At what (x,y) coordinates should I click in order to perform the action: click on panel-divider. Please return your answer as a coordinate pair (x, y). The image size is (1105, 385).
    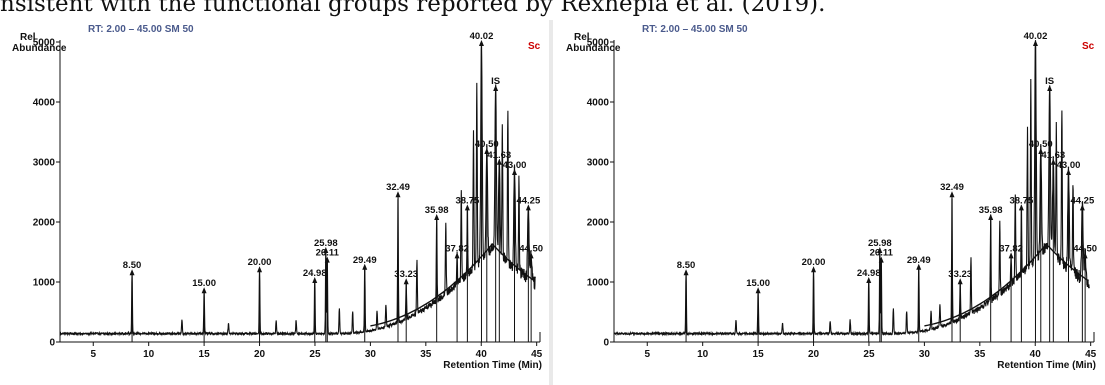
    Looking at the image, I should click on (551, 202).